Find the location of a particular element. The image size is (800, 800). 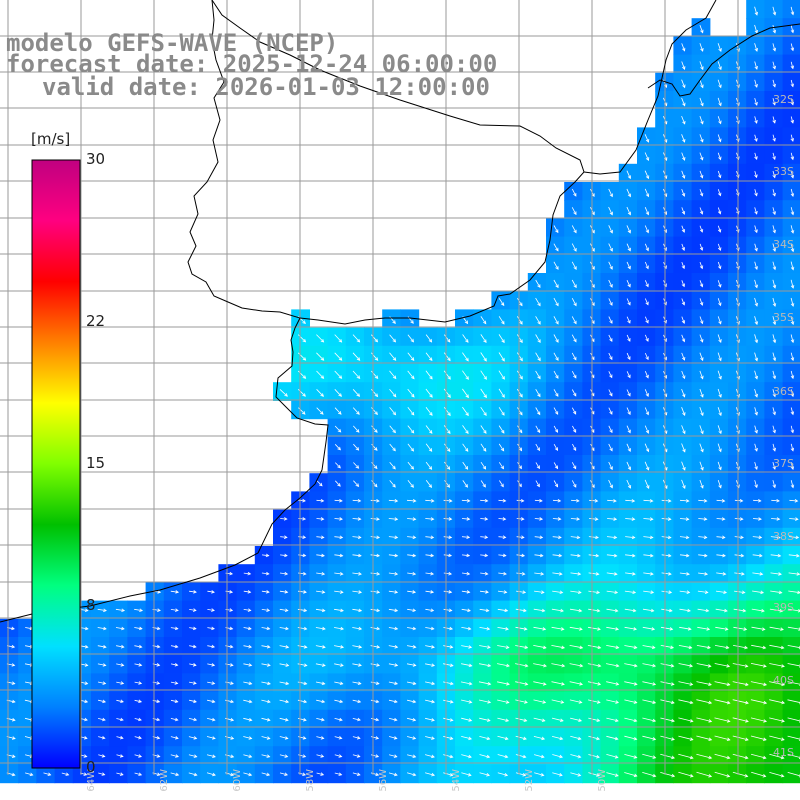

colorbar-scale is located at coordinates (56, 464).